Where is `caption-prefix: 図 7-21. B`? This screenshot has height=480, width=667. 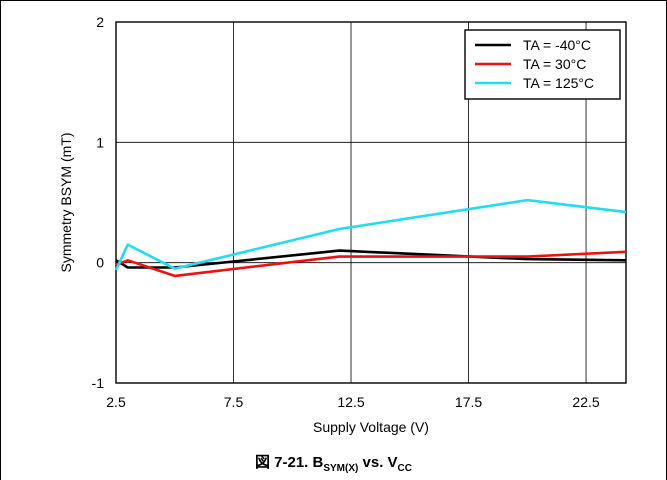 caption-prefix: 図 7-21. B is located at coordinates (289, 462).